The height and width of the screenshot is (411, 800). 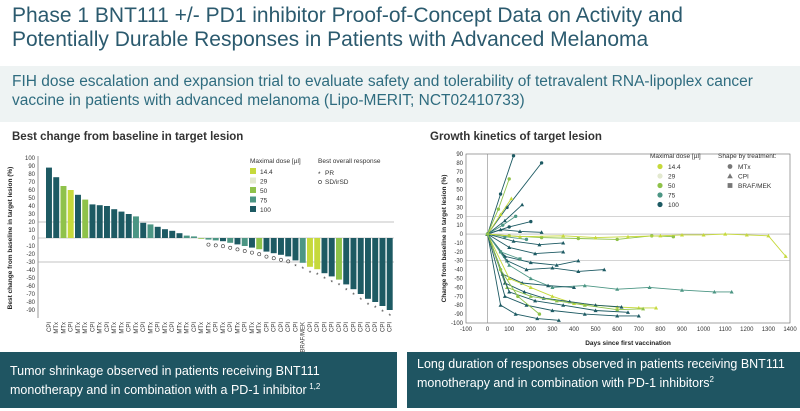 I want to click on waterfall-y-tick-label: 0, so click(x=34, y=239).